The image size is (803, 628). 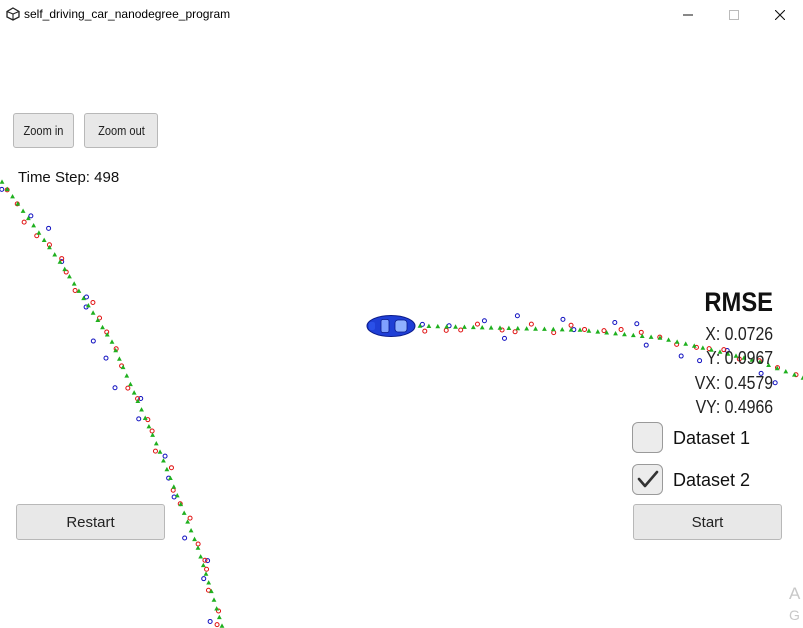 I want to click on restart-button: Restart, so click(x=90, y=522).